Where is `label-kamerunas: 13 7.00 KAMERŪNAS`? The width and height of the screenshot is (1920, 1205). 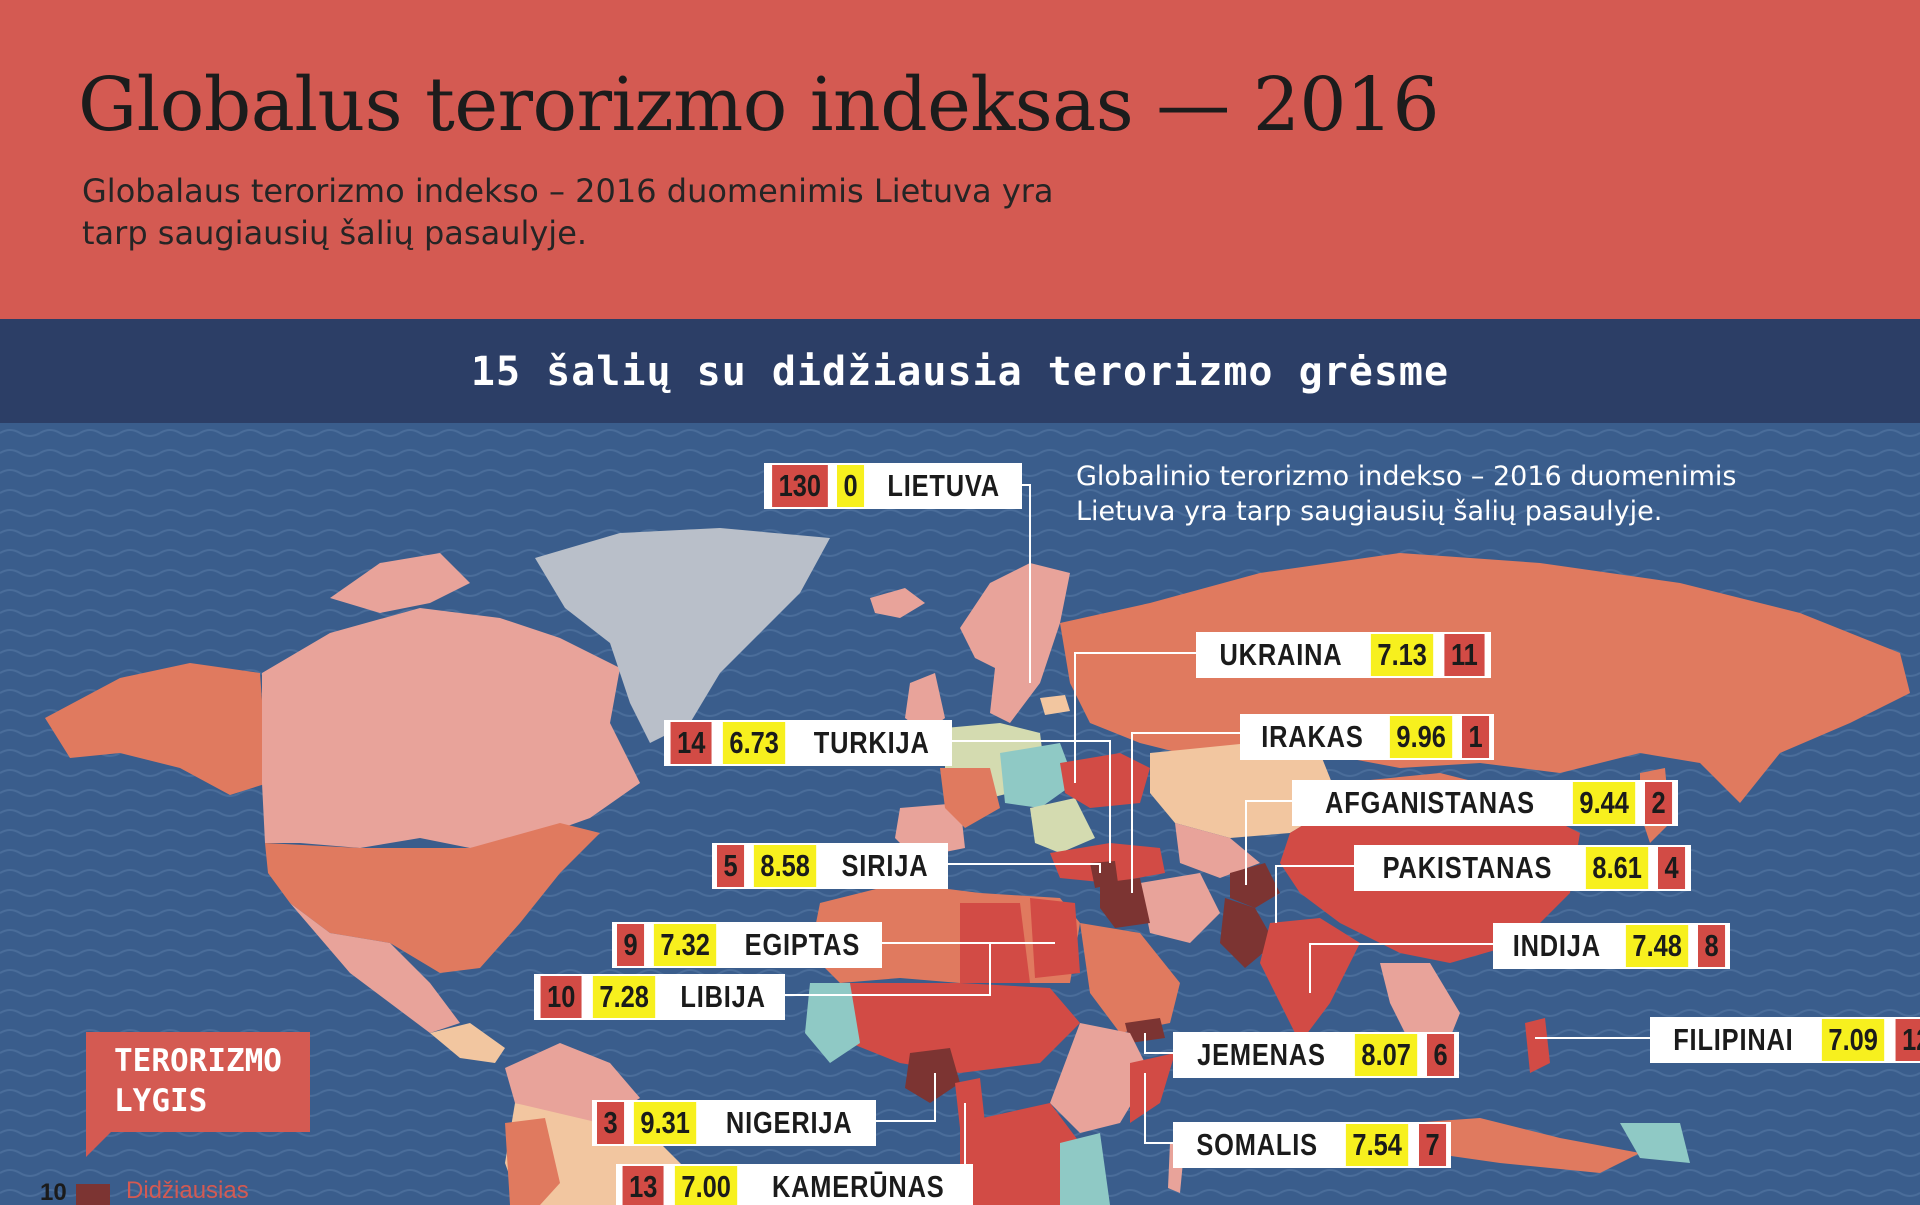 label-kamerunas: 13 7.00 KAMERŪNAS is located at coordinates (795, 1184).